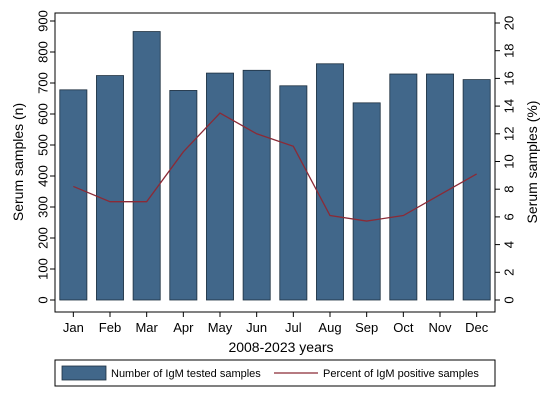 This screenshot has width=550, height=402. Describe the element at coordinates (509, 244) in the screenshot. I see `y-right-tick-label: 4` at that location.